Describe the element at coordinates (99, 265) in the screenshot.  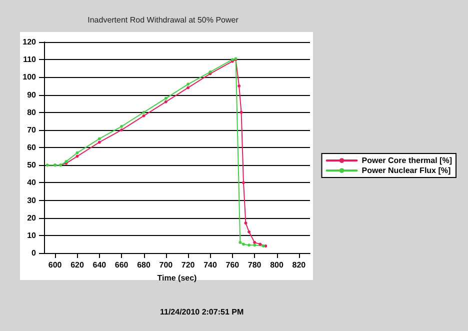
I see `x-tick-label: 640` at that location.